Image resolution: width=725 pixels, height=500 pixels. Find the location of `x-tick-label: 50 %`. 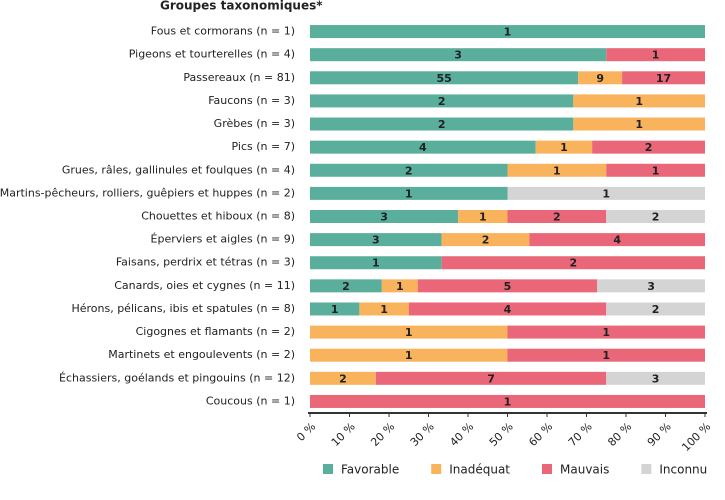

x-tick-label: 50 % is located at coordinates (501, 434).